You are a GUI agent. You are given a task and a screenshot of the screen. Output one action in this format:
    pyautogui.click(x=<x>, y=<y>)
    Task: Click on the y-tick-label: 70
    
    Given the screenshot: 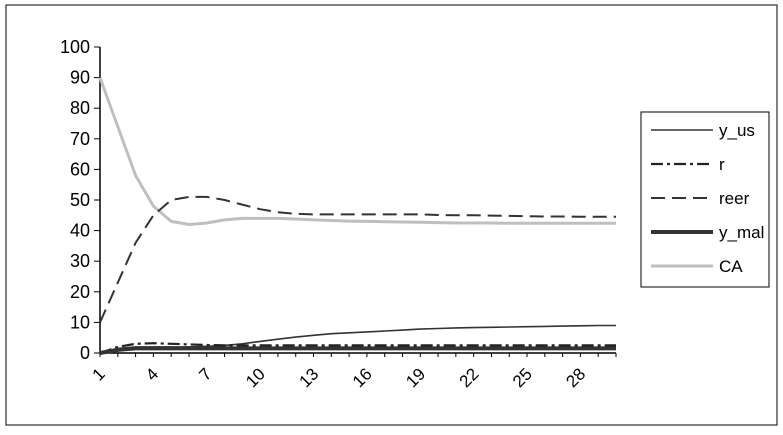 What is the action you would take?
    pyautogui.click(x=80, y=139)
    